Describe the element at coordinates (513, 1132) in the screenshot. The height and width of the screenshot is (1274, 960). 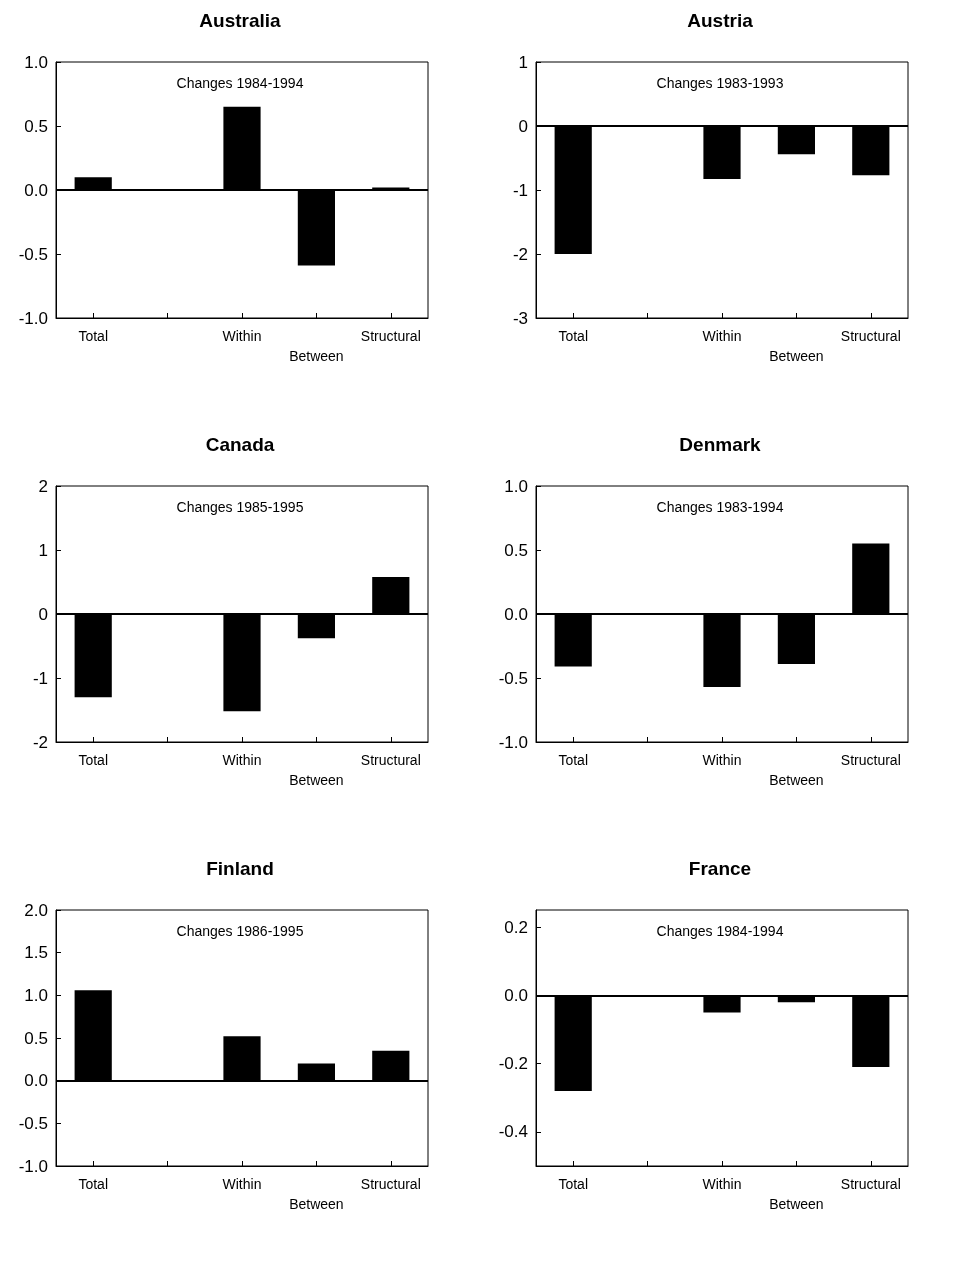
I see `y-tick-label: -0.4` at that location.